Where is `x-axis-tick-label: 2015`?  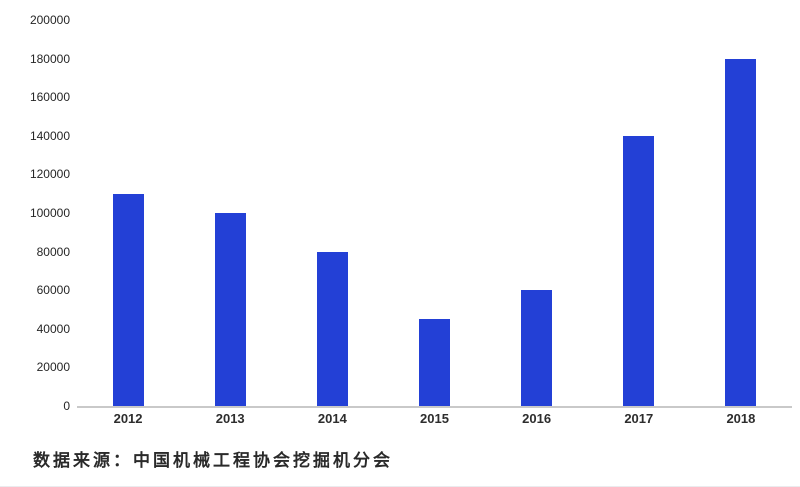
x-axis-tick-label: 2015 is located at coordinates (434, 418).